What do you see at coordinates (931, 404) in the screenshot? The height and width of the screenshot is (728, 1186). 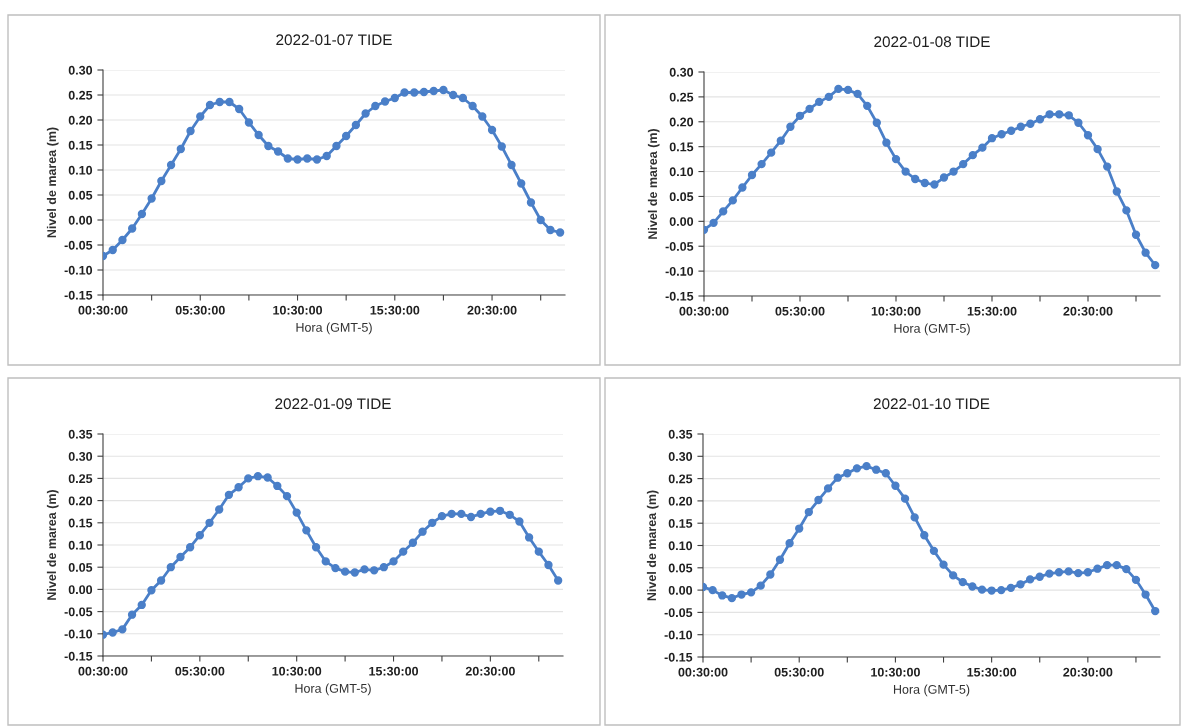 I see `chart-title: 2022-01-10 TIDE` at bounding box center [931, 404].